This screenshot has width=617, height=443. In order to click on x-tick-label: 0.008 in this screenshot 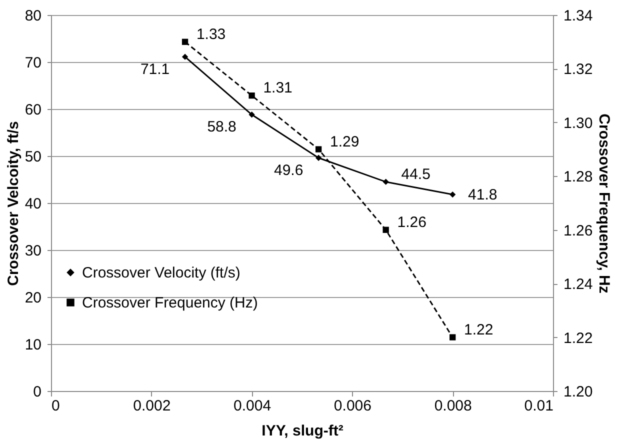, I will do `click(453, 406)`.